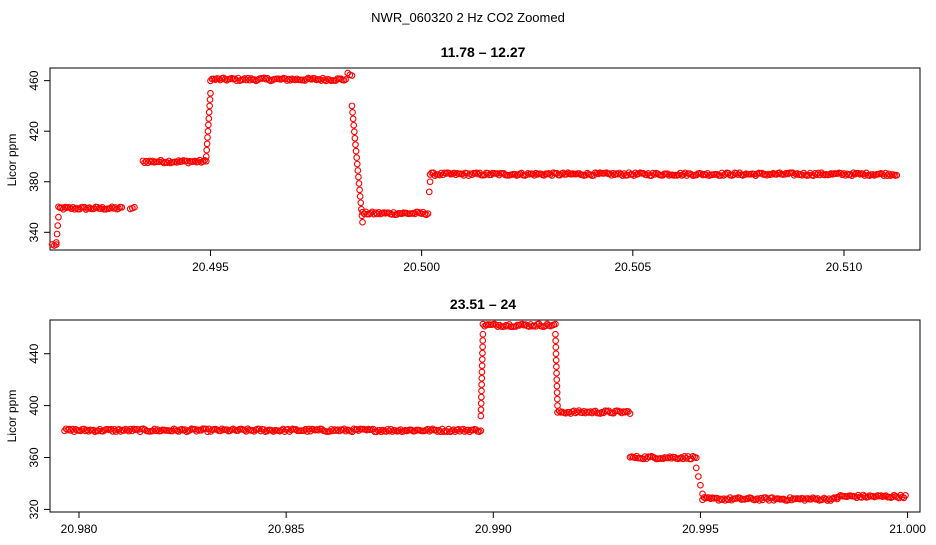 This screenshot has width=936, height=545. Describe the element at coordinates (12, 160) in the screenshot. I see `y-axis-label-top: Licor ppm` at that location.